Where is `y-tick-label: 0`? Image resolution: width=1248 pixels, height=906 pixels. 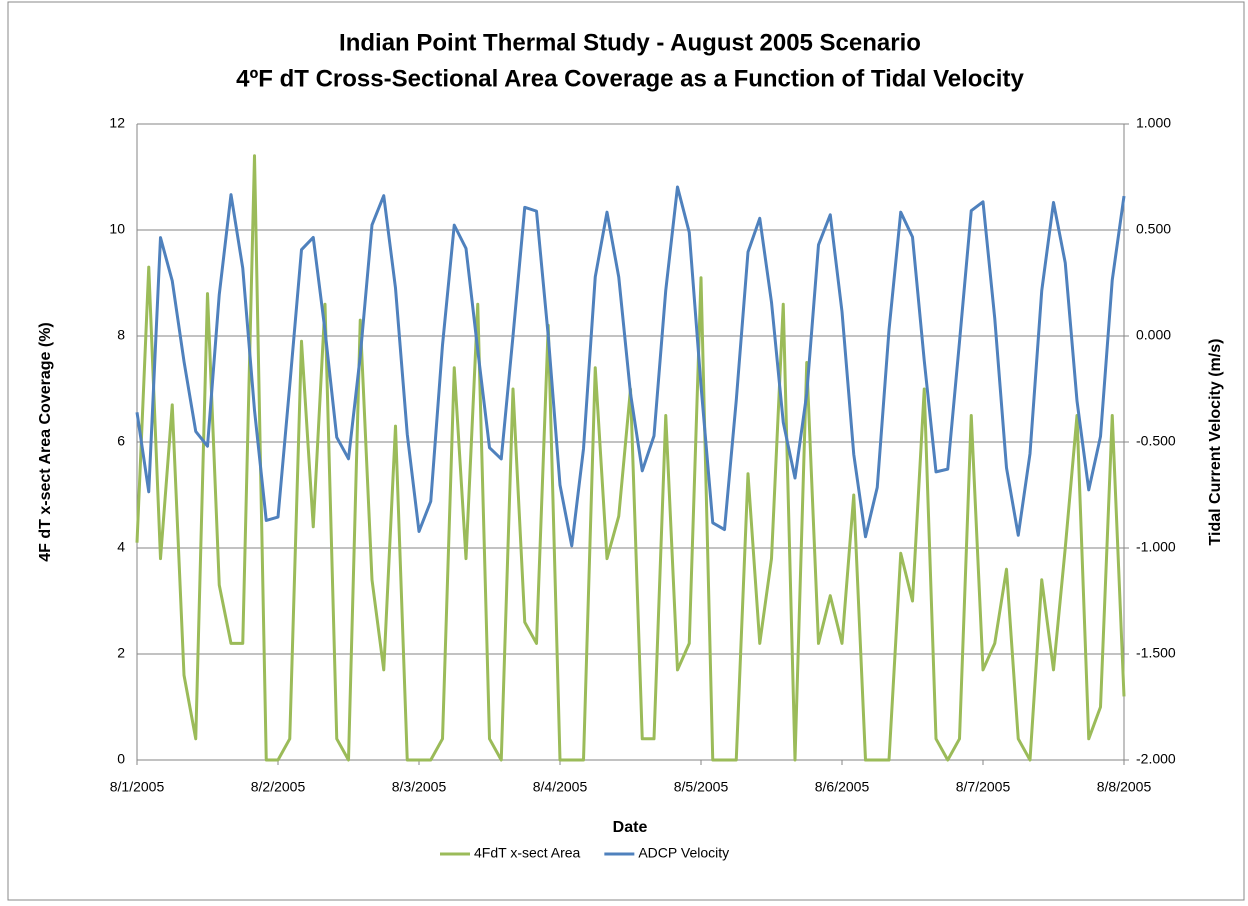
y-tick-label: 0 is located at coordinates (121, 759).